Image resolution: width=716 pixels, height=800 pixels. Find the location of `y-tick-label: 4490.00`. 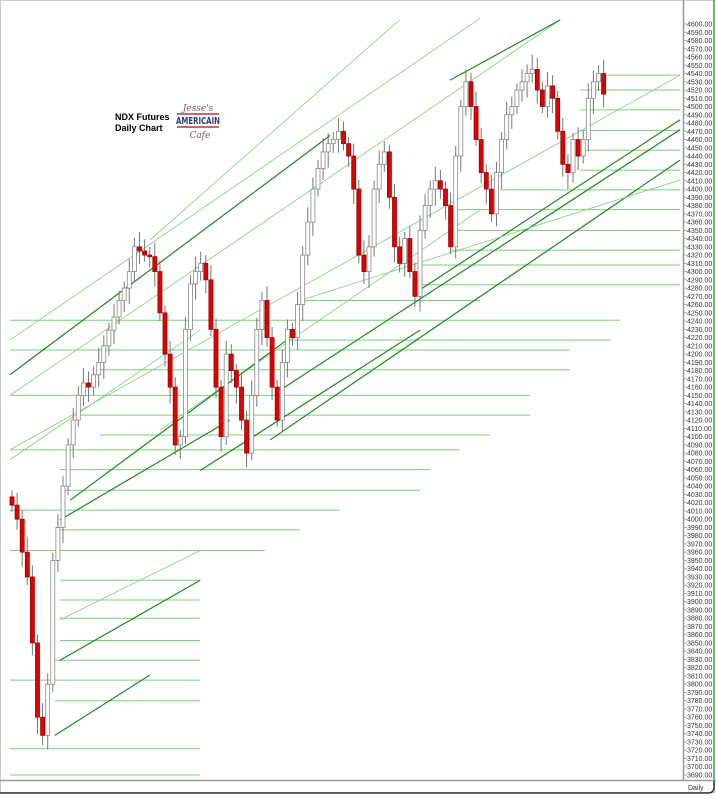

y-tick-label: 4490.00 is located at coordinates (699, 115).